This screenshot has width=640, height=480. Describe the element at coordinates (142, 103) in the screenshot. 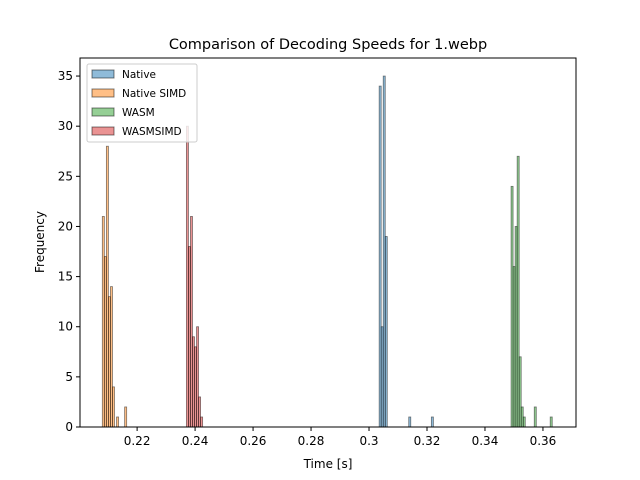

I see `legend-box` at that location.